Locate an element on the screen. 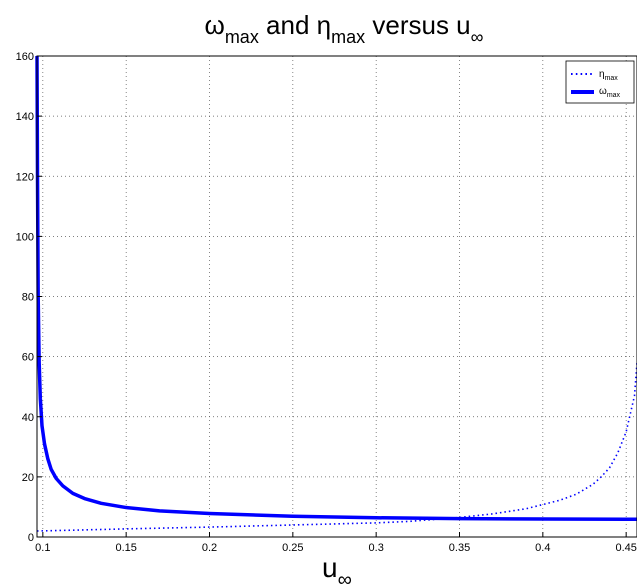  x-tick-label: 0.3 is located at coordinates (376, 548).